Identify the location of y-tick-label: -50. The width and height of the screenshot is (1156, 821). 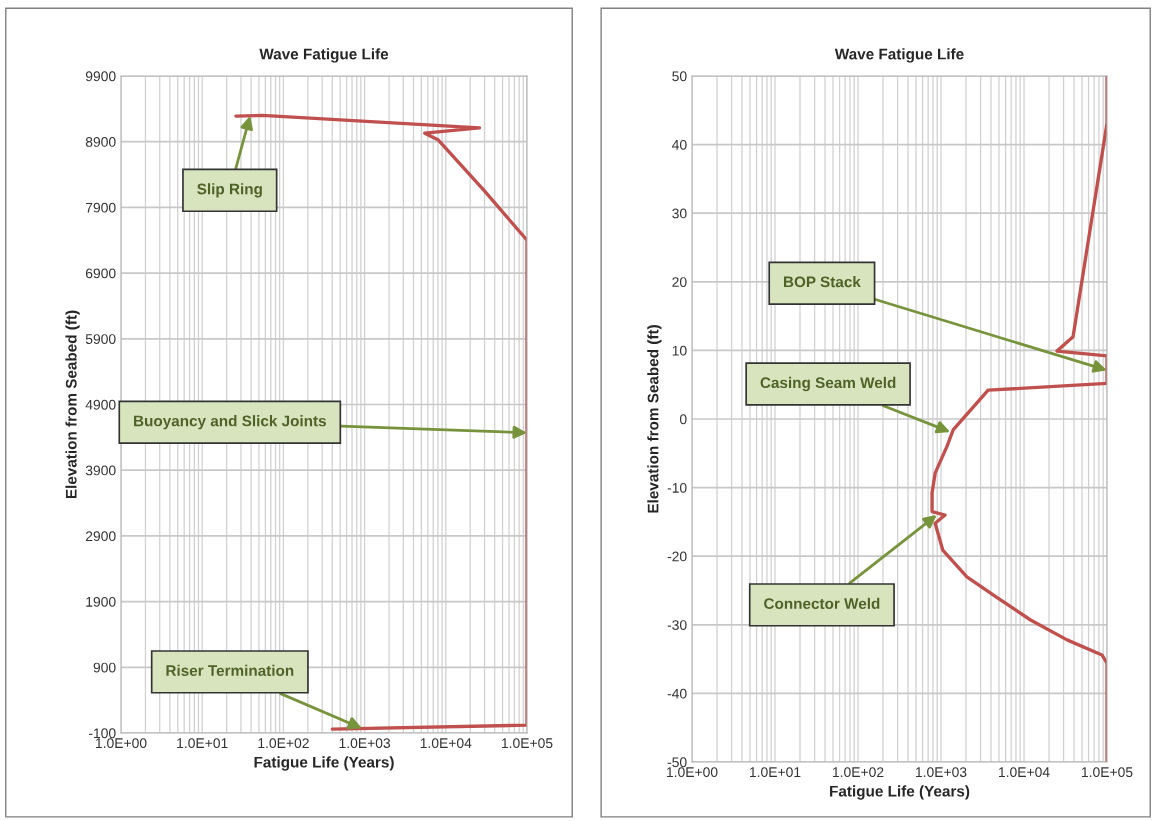
(677, 762).